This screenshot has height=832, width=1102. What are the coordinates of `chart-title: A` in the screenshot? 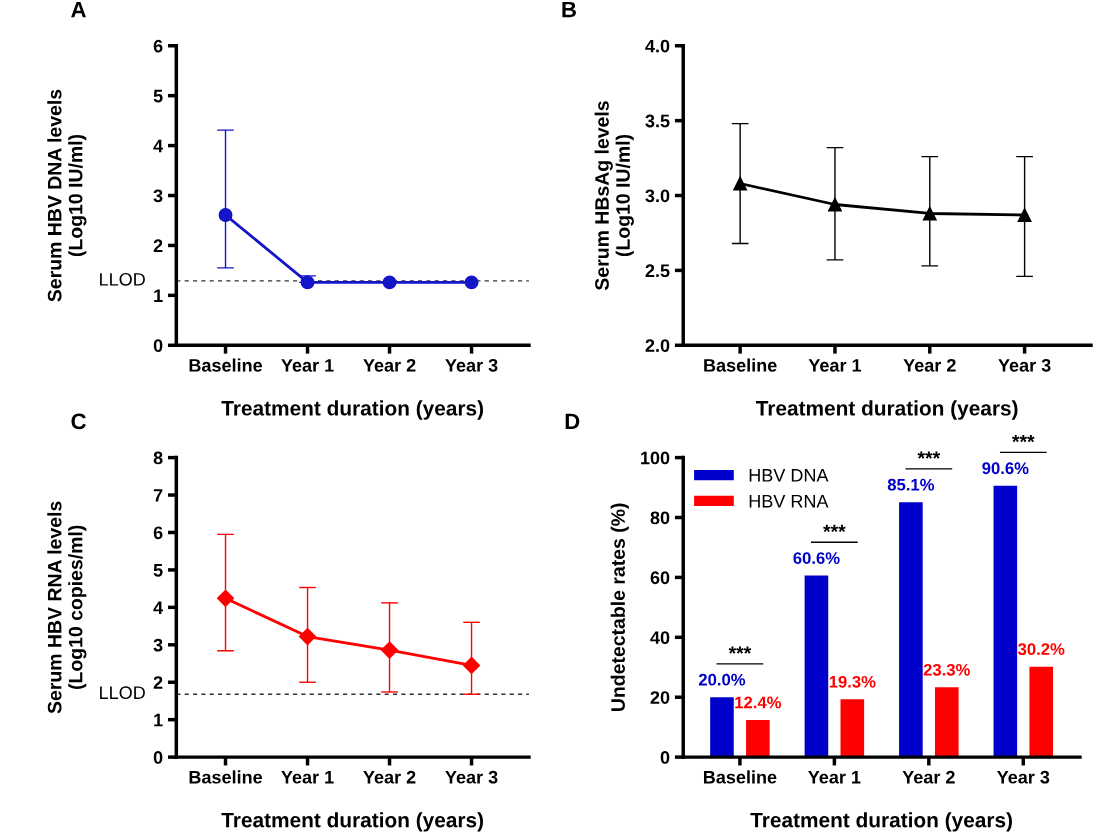 It's located at (78, 9).